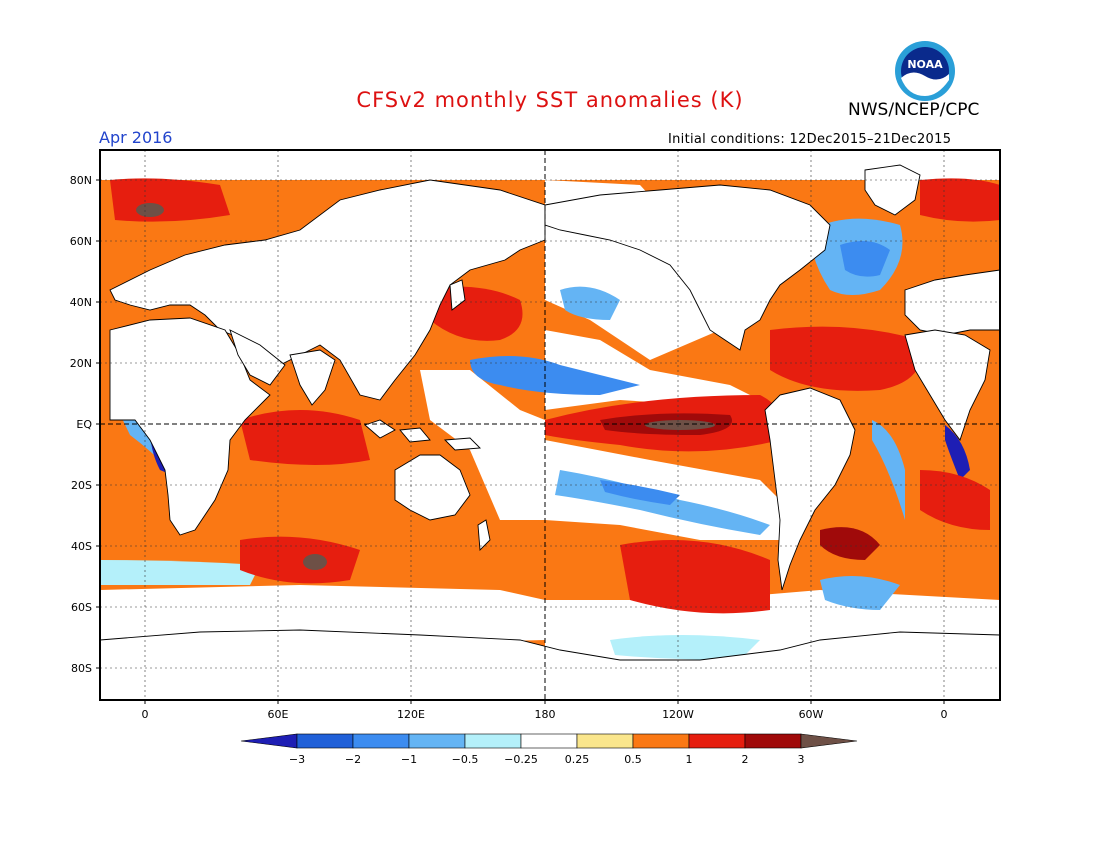 Image resolution: width=1100 pixels, height=850 pixels. I want to click on lat-label: EQ, so click(84, 424).